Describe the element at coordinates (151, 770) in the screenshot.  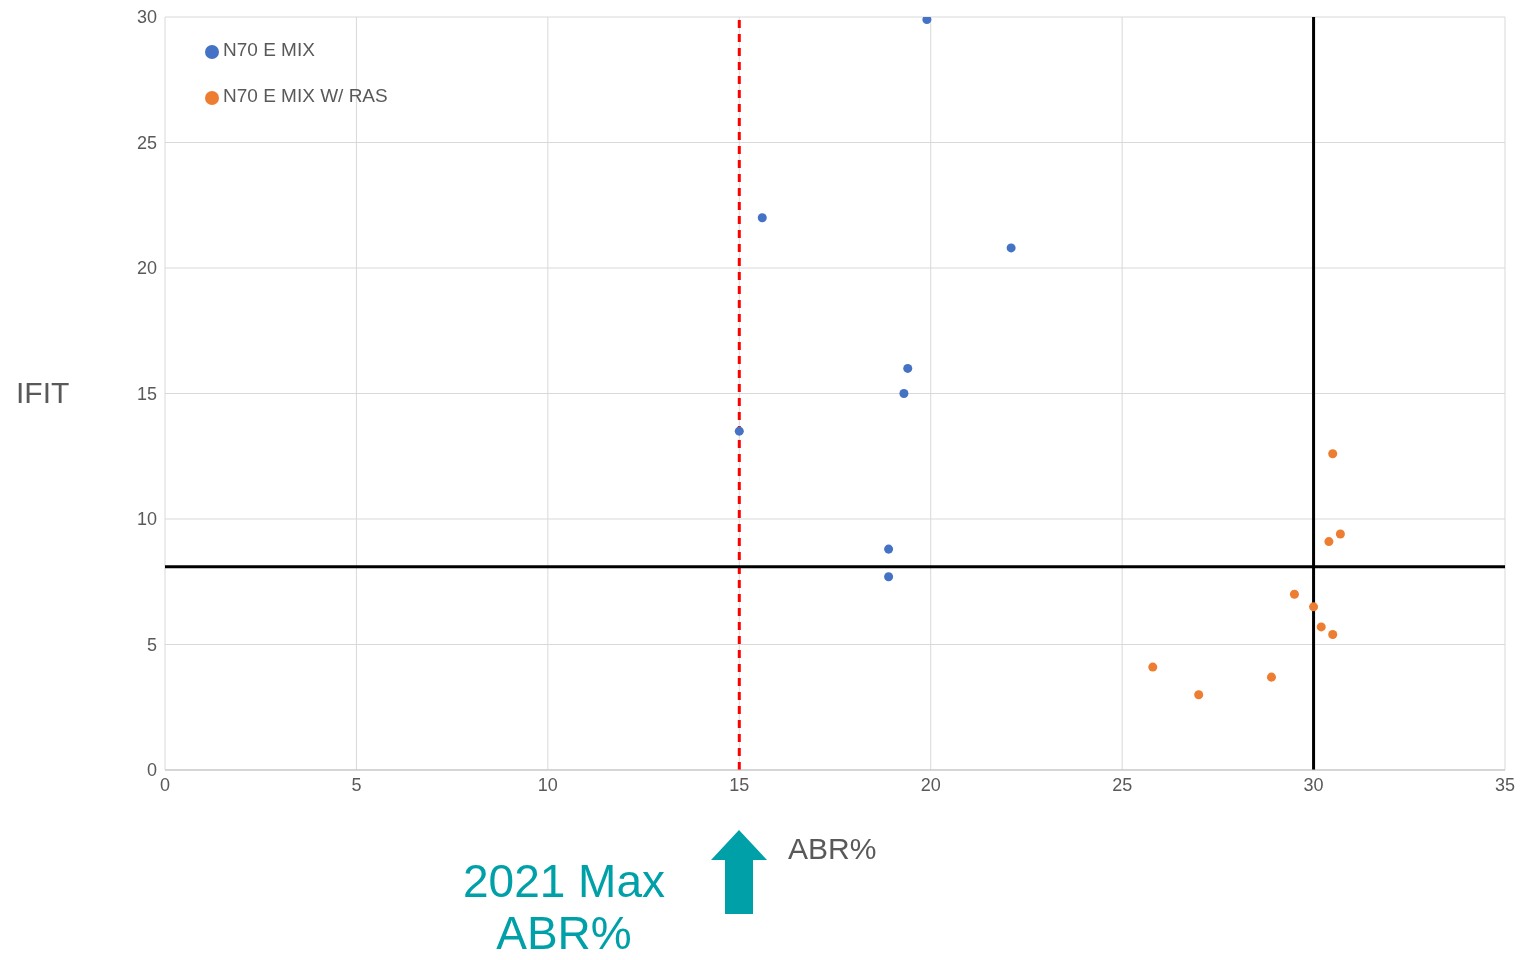
I see `y-tick-label: 0` at that location.